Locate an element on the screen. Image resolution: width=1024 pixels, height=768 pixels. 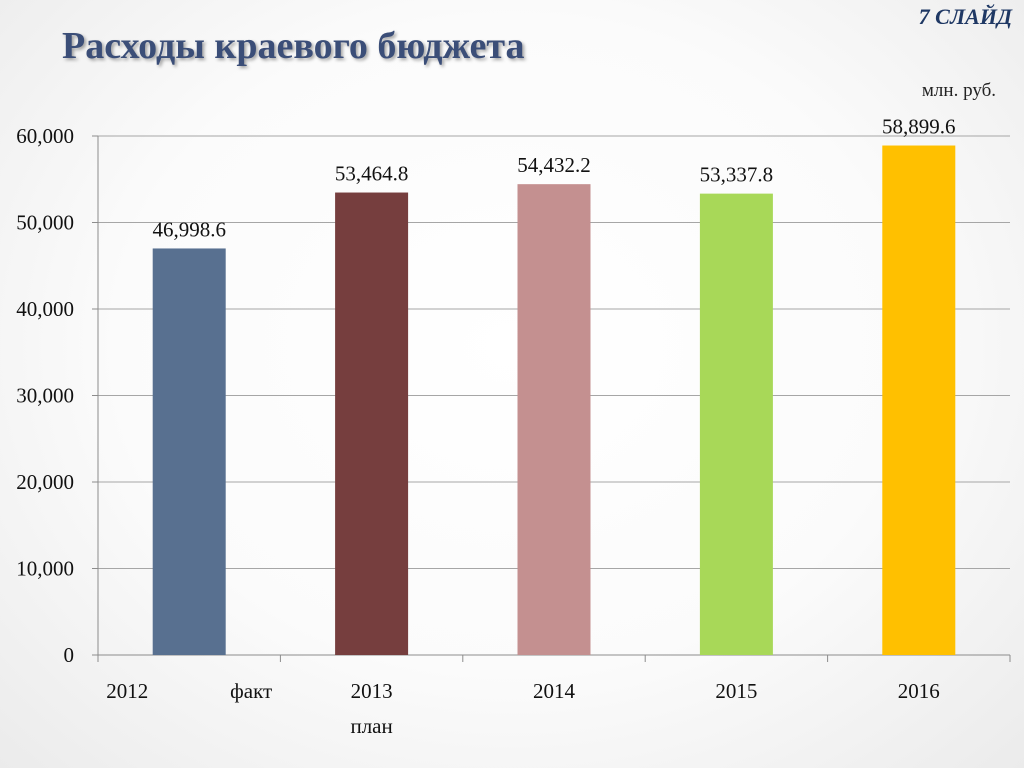
x-tick-label: 2015 is located at coordinates (736, 691).